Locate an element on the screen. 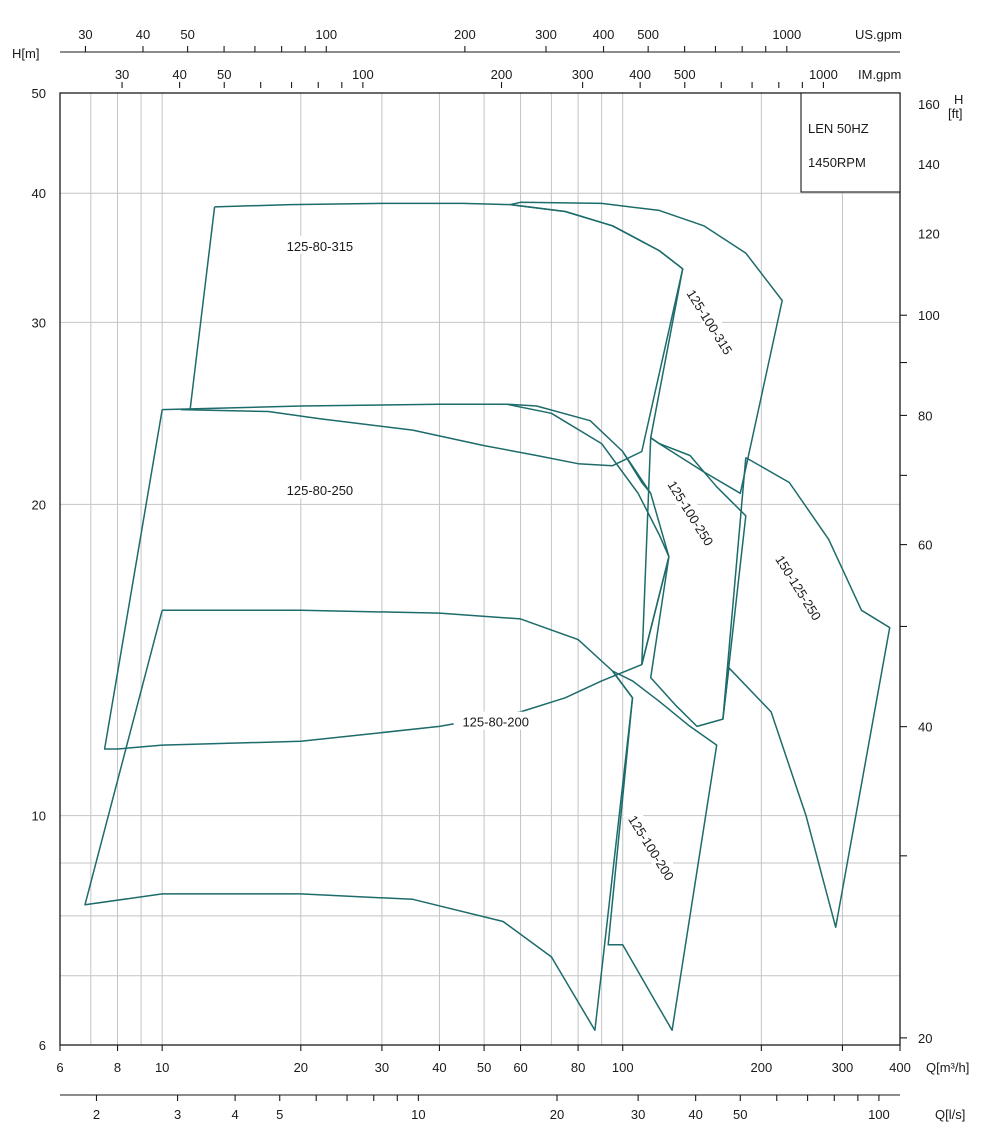  series-label-group: 125-80-200 is located at coordinates (495, 720).